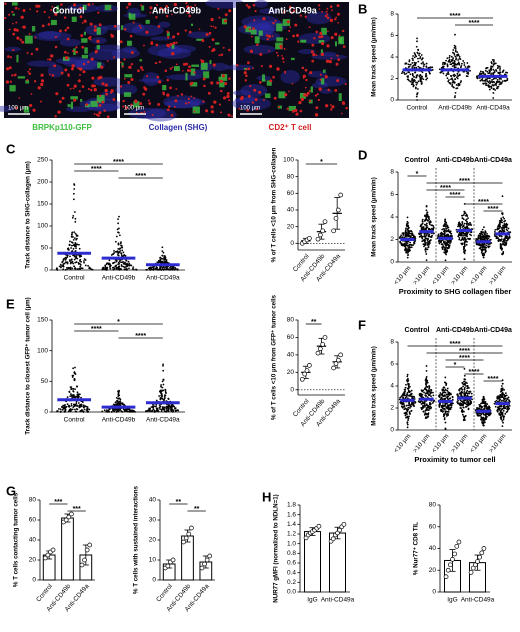 The width and height of the screenshot is (520, 632). I want to click on y-tick-label: 0, so click(392, 262).